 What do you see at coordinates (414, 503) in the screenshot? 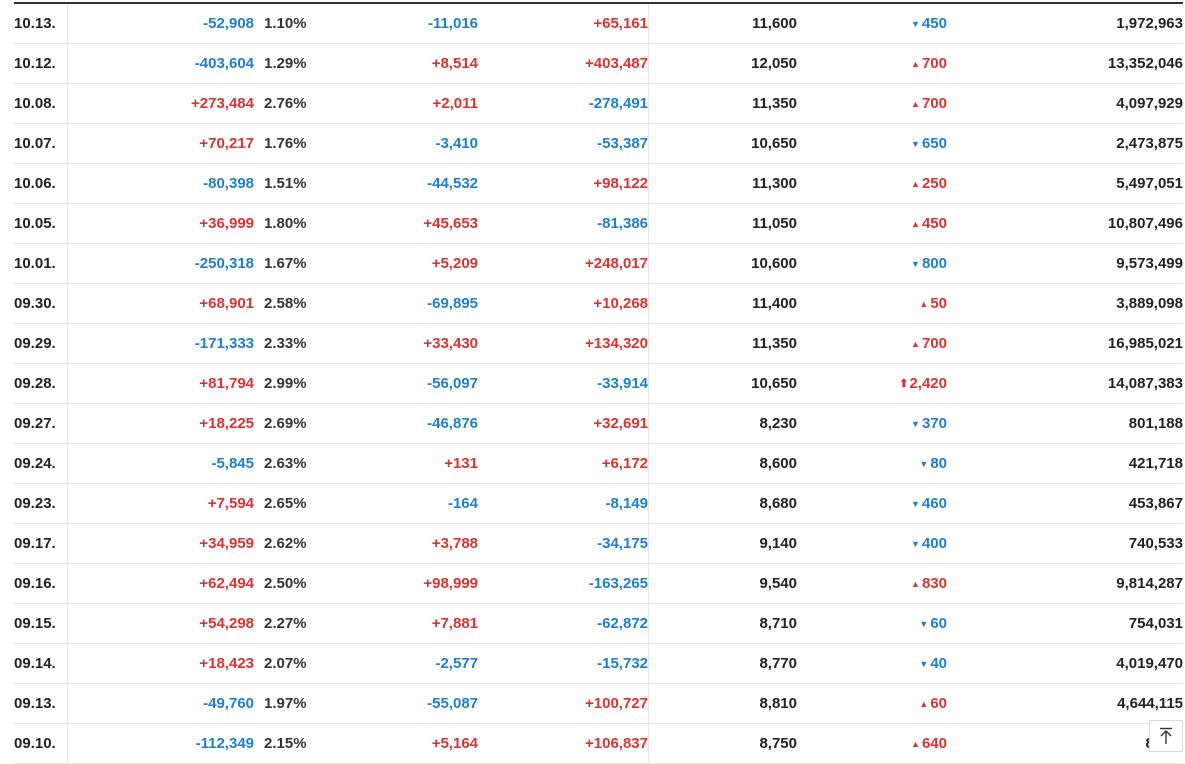
I see `foreign-net-cell: -164` at bounding box center [414, 503].